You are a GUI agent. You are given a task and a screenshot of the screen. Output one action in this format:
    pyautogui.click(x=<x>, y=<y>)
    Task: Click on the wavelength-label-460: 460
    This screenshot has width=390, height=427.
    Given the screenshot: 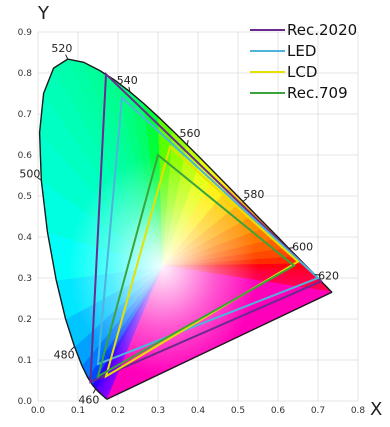 What is the action you would take?
    pyautogui.click(x=88, y=399)
    